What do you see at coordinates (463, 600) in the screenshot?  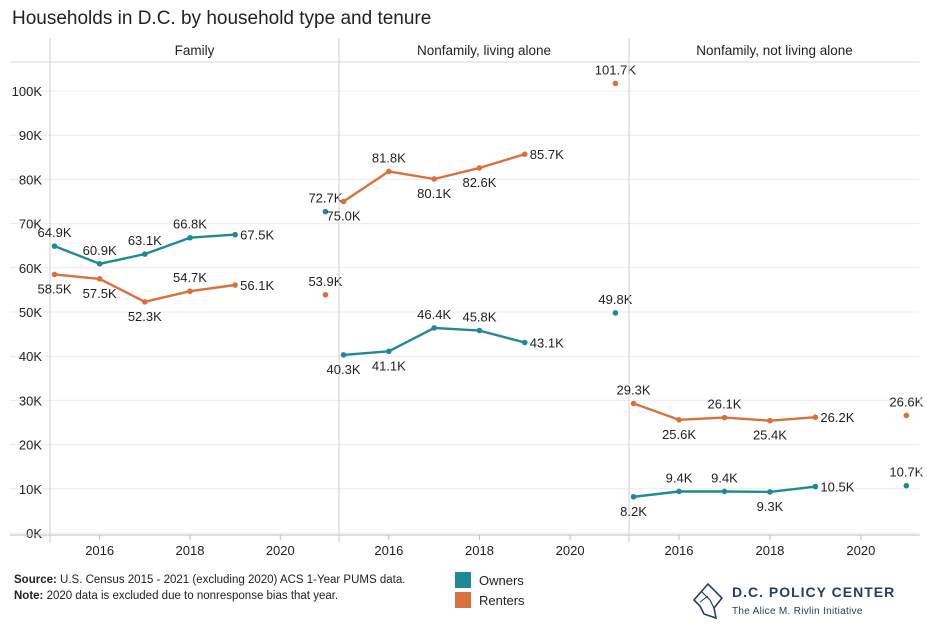 I see `legend-swatch-renters` at bounding box center [463, 600].